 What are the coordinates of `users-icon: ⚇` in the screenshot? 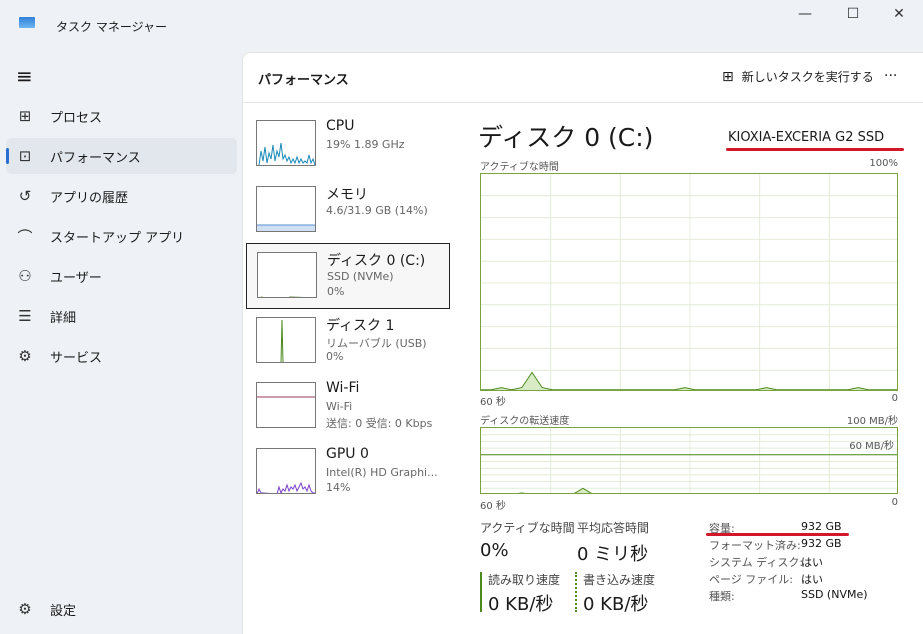 It's located at (25, 276).